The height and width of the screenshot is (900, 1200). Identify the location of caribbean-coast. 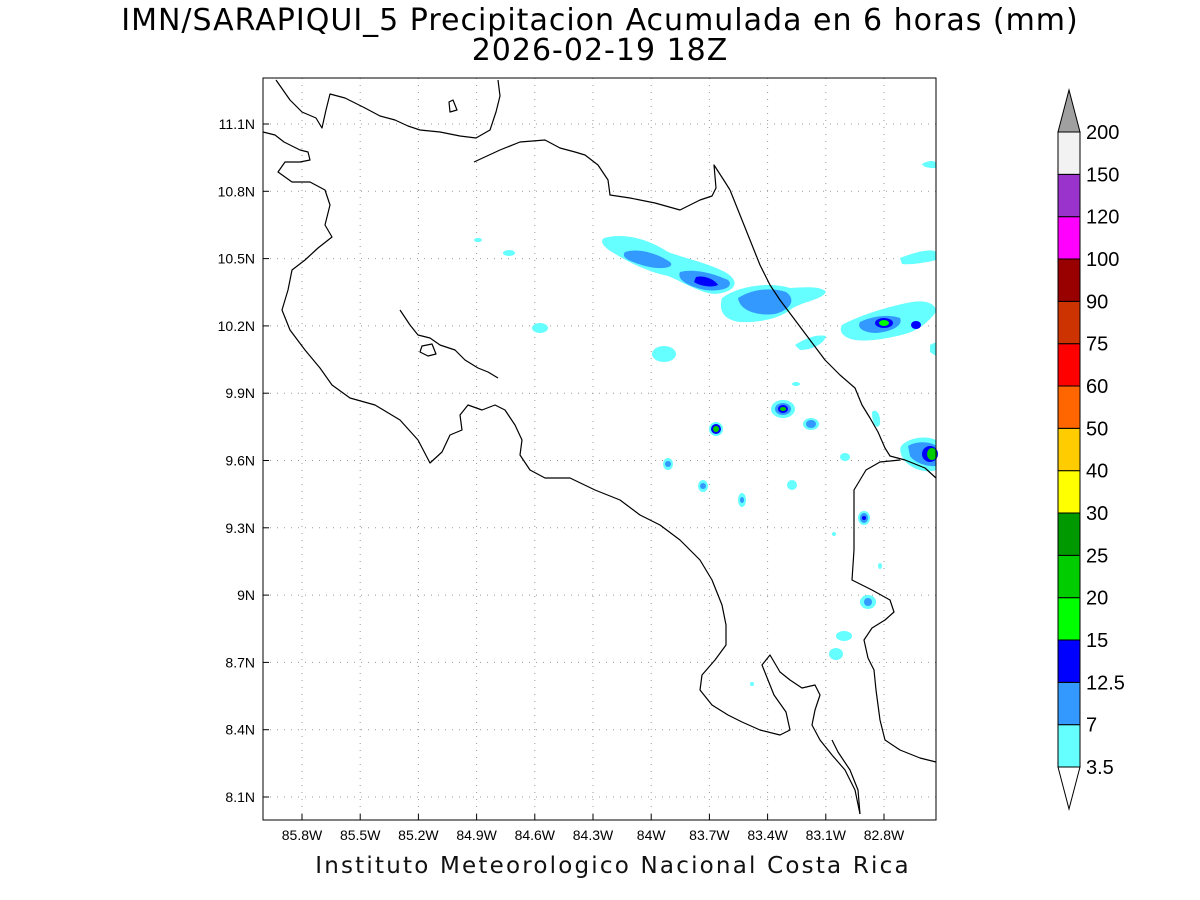
(833, 334).